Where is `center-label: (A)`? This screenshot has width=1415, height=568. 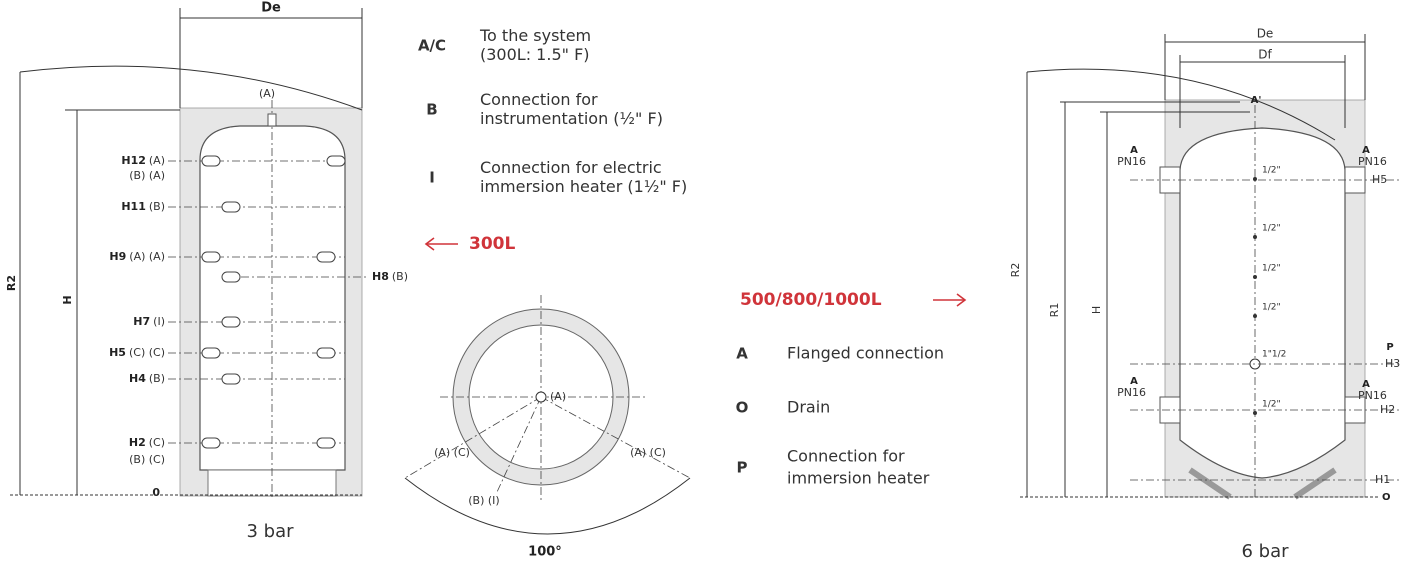
center-label: (A) is located at coordinates (558, 396).